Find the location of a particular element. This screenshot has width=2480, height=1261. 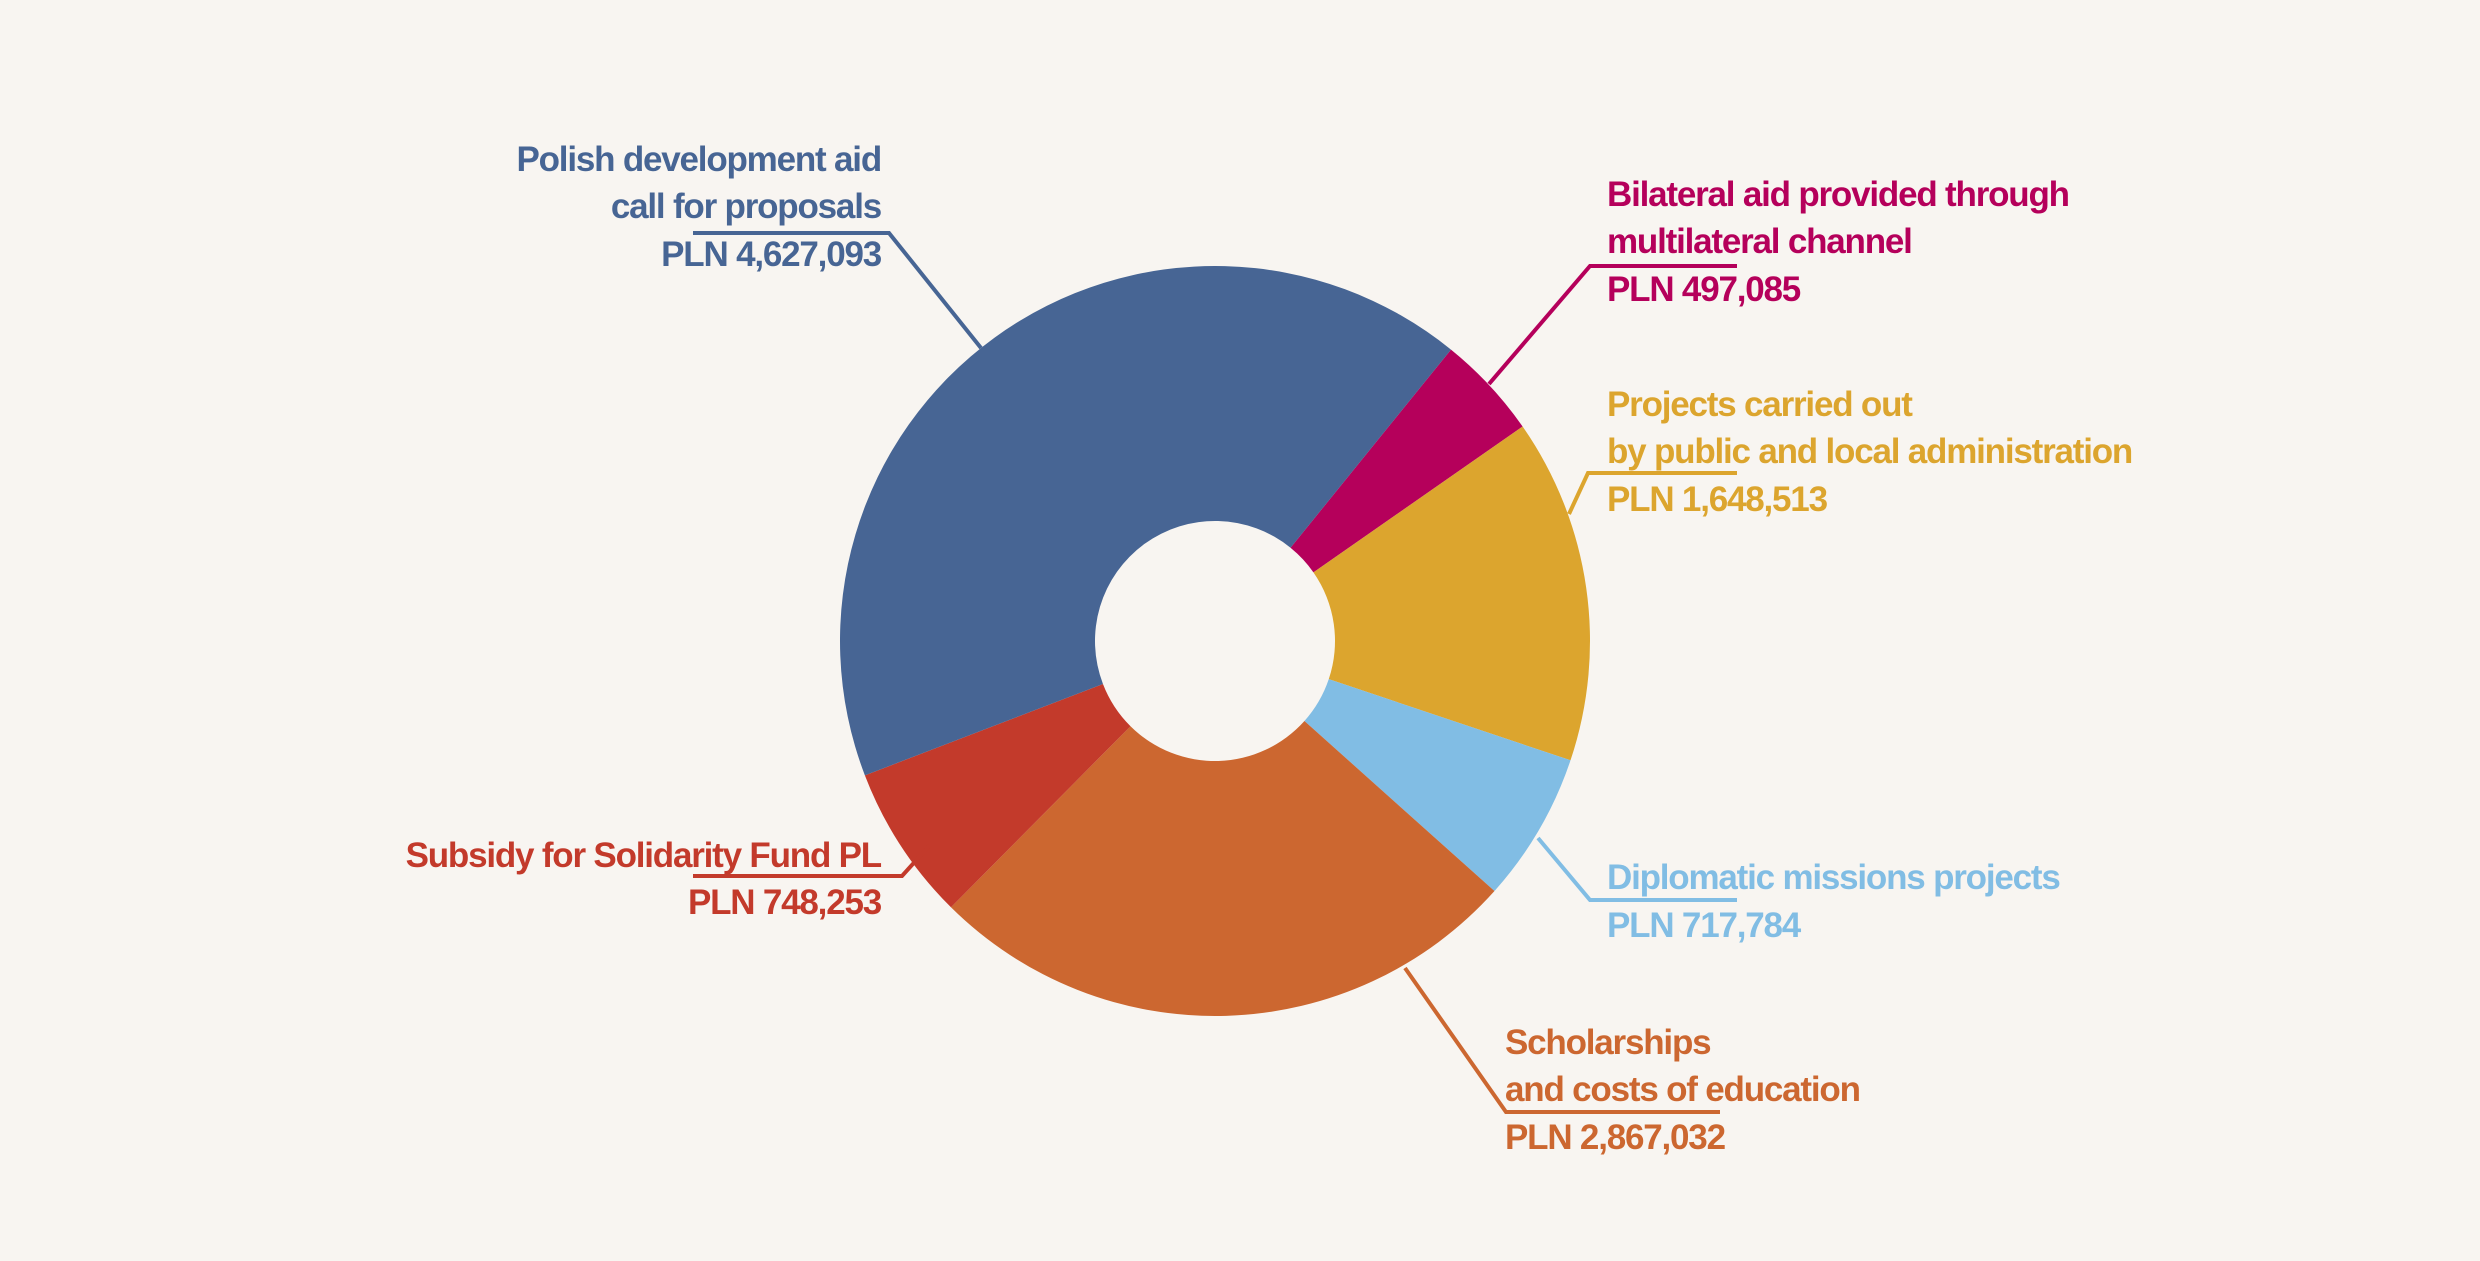

leader-line-scholarships is located at coordinates (1561, 1040).